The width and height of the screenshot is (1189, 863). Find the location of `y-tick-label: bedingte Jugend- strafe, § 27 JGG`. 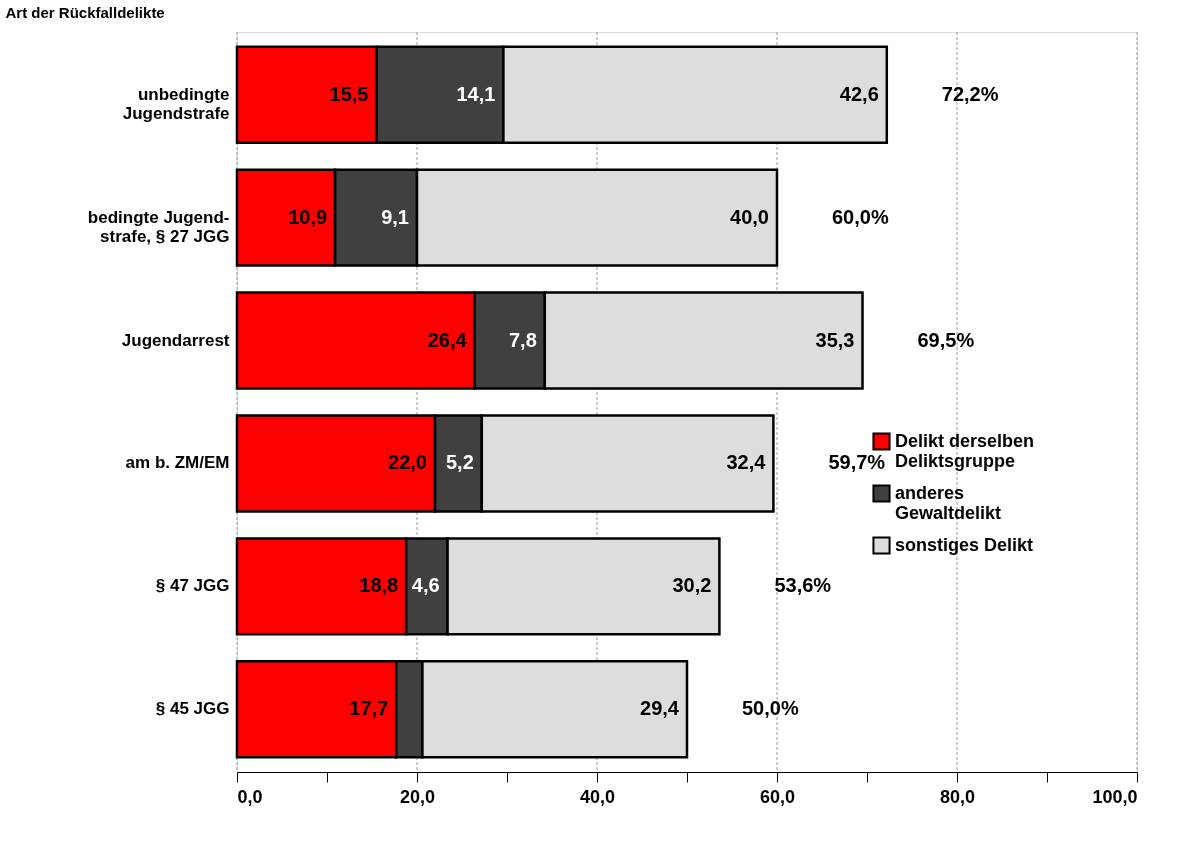

y-tick-label: bedingte Jugend- strafe, § 27 JGG is located at coordinates (158, 226).